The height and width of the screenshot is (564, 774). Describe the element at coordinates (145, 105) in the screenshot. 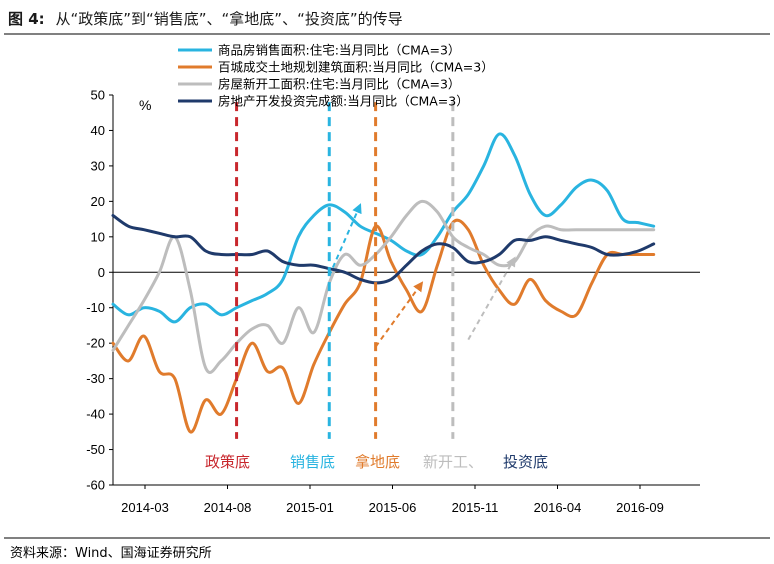

I see `unit-label: %` at that location.